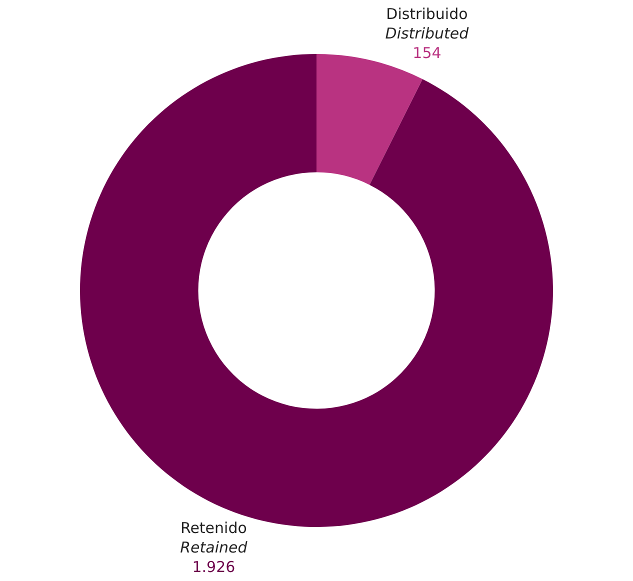 The width and height of the screenshot is (633, 581). Describe the element at coordinates (214, 538) in the screenshot. I see `slice-label: Retenido Retained` at that location.